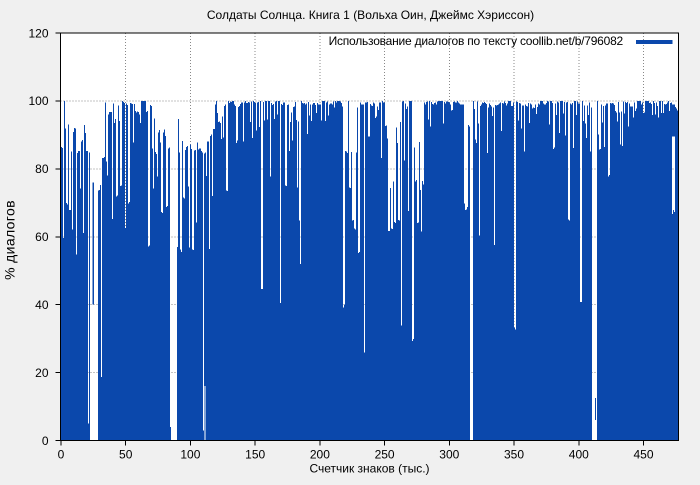  What do you see at coordinates (514, 454) in the screenshot?
I see `svg-text: 350` at bounding box center [514, 454].